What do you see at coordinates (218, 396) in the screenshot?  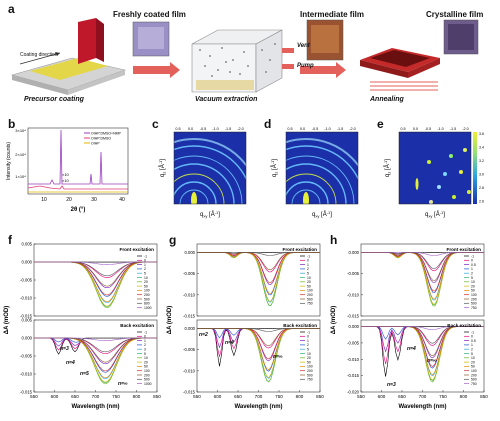 I see `ta-xtick: 600` at bounding box center [218, 396].